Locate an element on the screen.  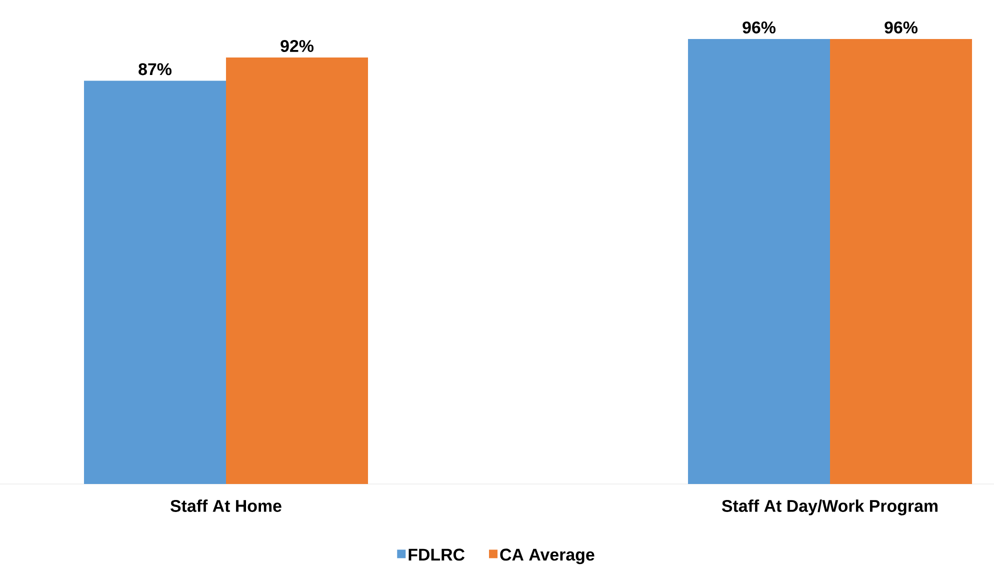
data-label: 92% is located at coordinates (297, 46).